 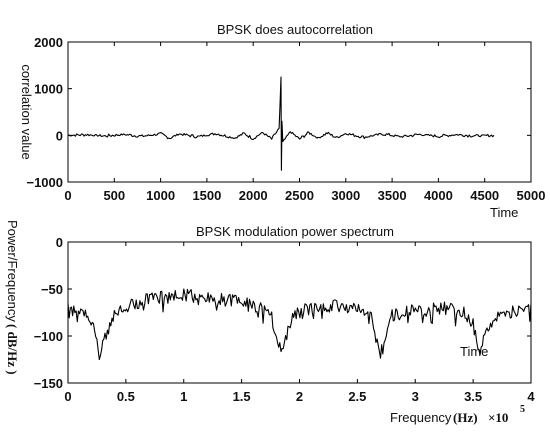 I want to click on x-tick-label: 1500, so click(x=206, y=195).